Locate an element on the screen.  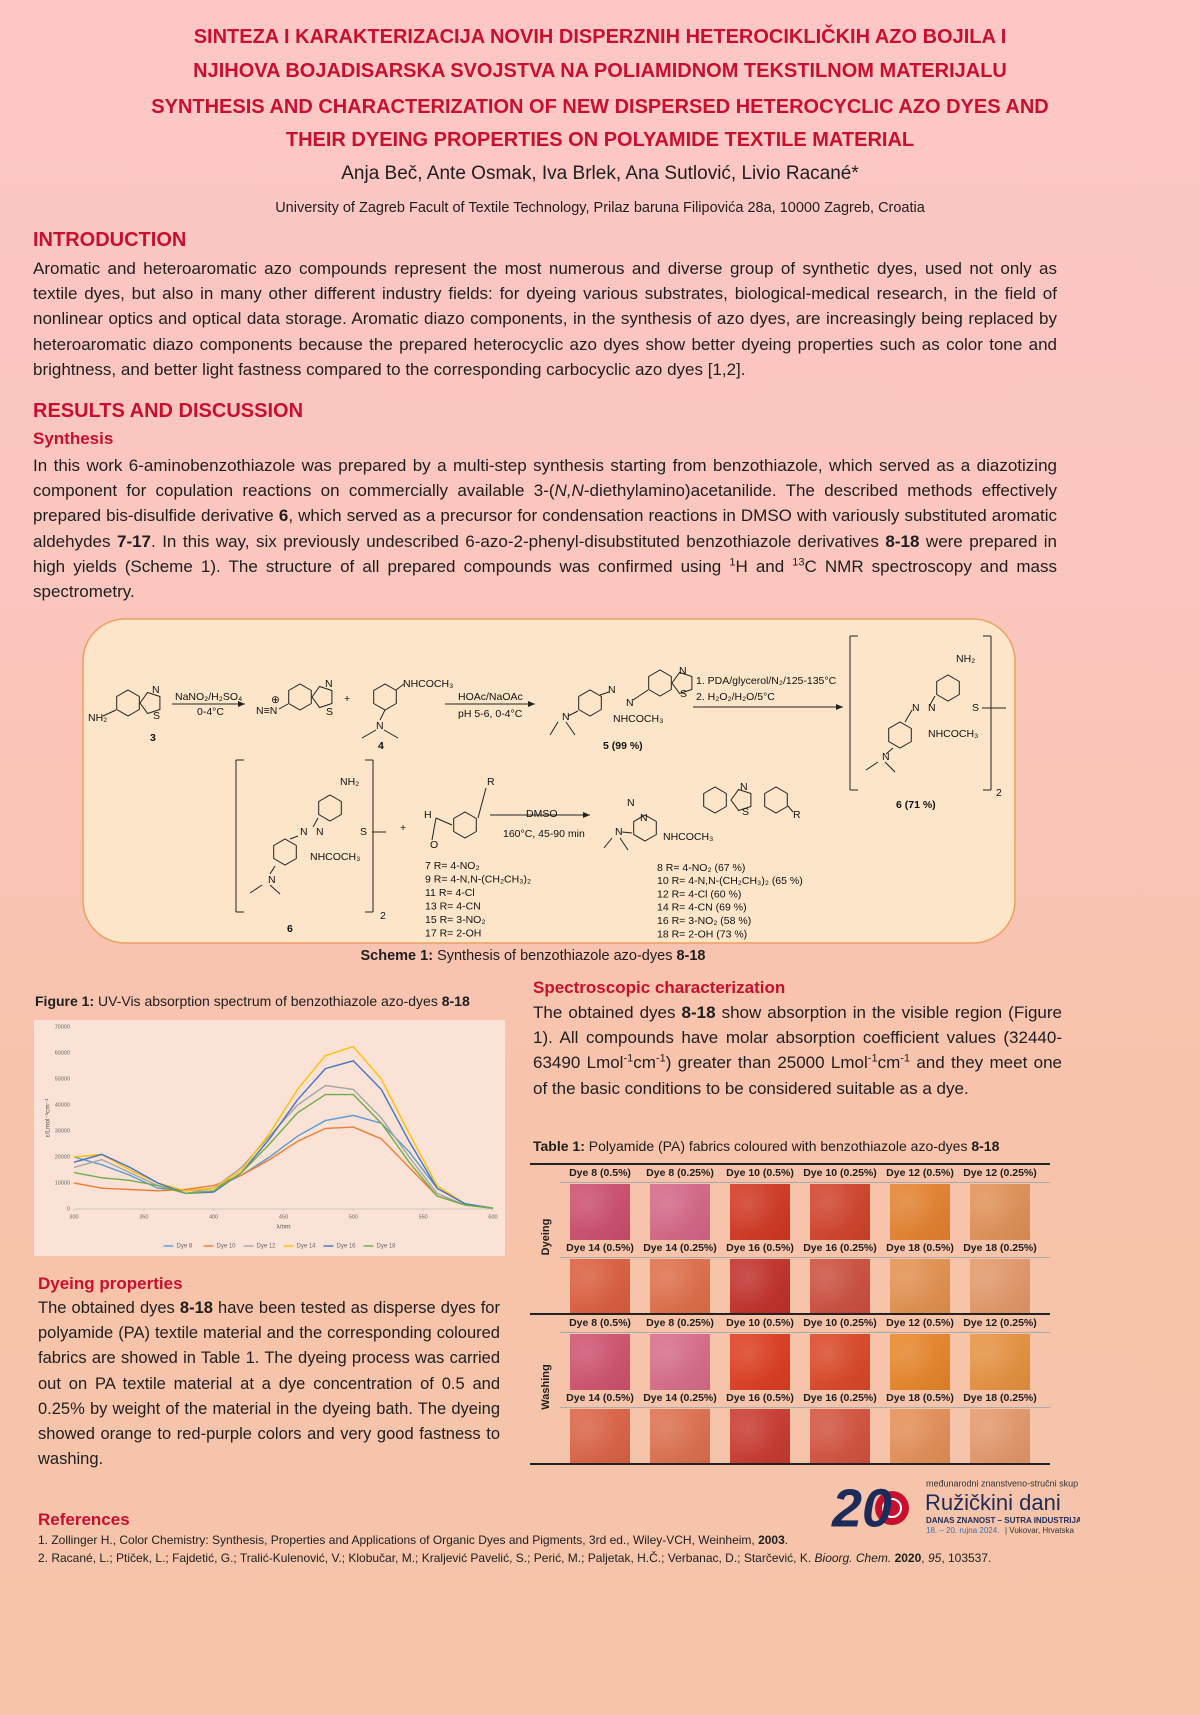
logo-rose is located at coordinates (892, 1508).